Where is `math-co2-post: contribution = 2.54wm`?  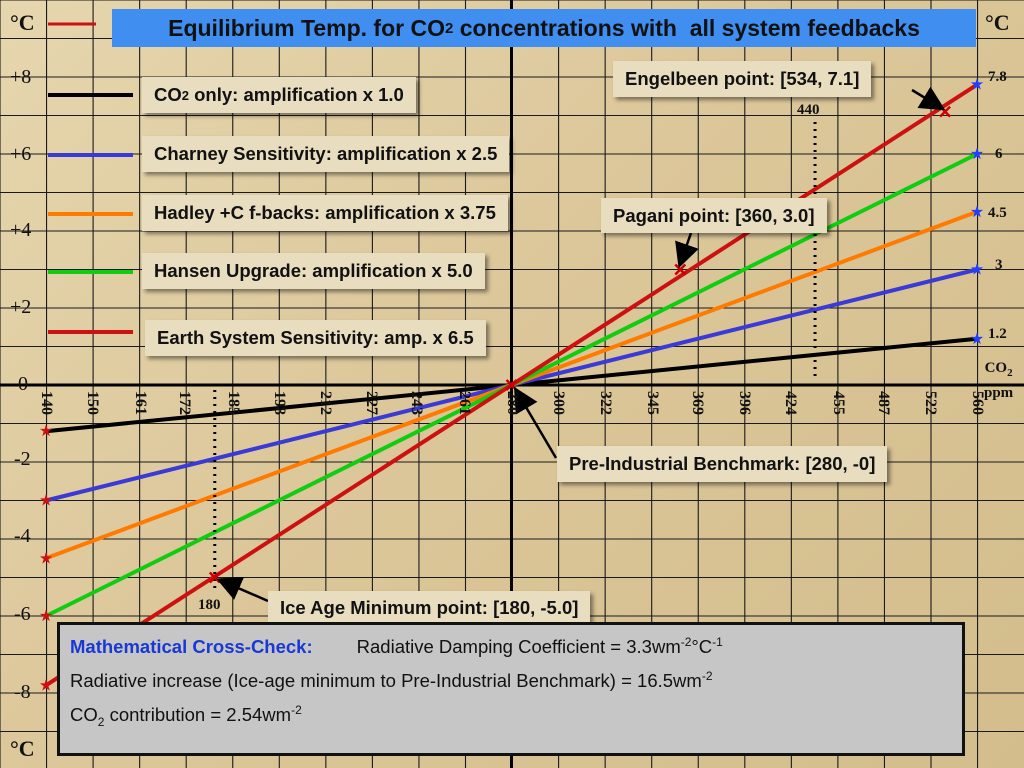
math-co2-post: contribution = 2.54wm is located at coordinates (198, 715).